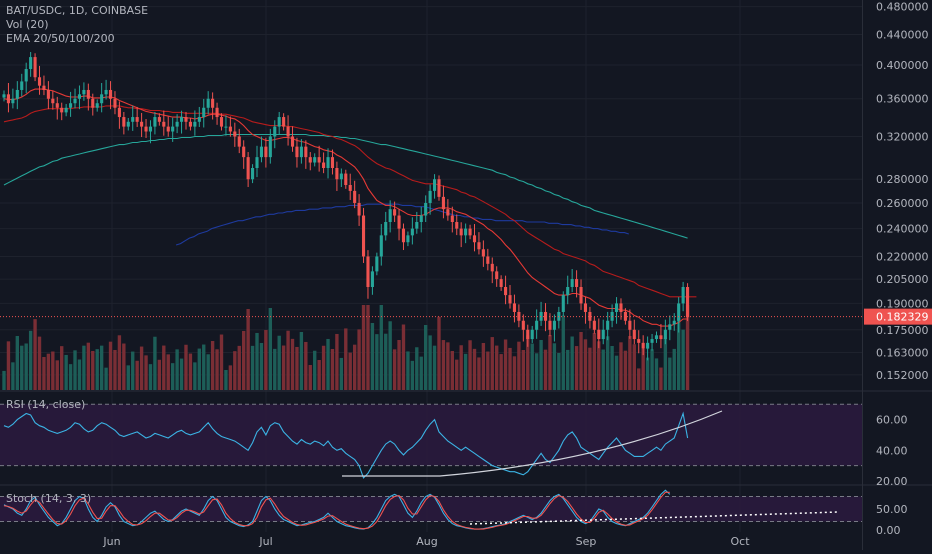  I want to click on stoch-trendline, so click(654, 518).